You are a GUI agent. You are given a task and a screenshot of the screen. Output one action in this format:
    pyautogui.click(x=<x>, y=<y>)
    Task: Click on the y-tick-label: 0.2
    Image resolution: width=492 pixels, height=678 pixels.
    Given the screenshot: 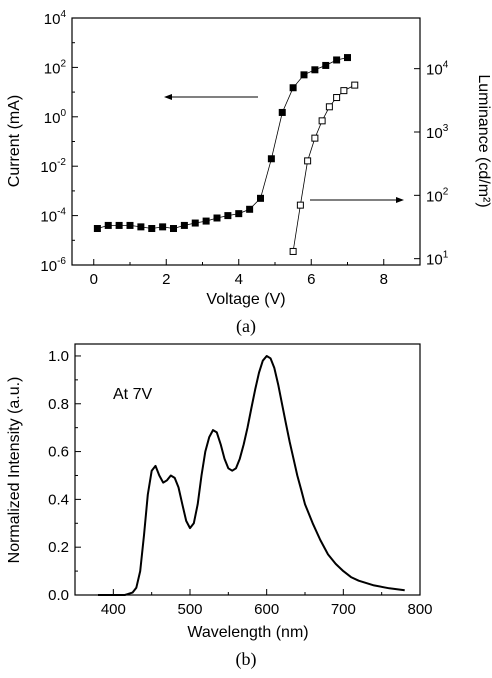 What is the action you would take?
    pyautogui.click(x=58, y=547)
    